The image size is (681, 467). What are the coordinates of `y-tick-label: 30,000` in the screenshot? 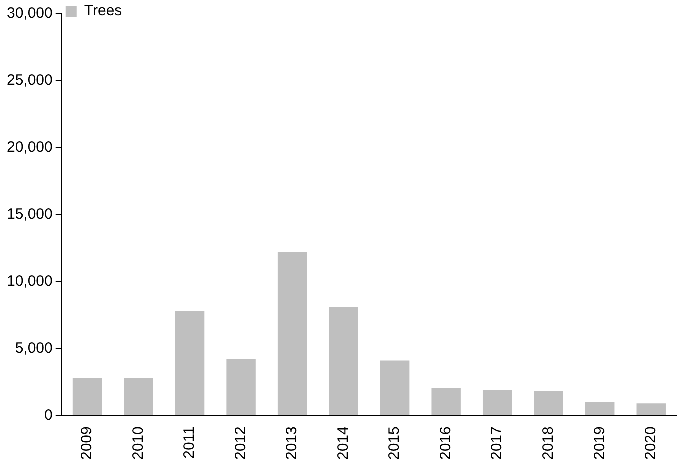 It's located at (29, 13).